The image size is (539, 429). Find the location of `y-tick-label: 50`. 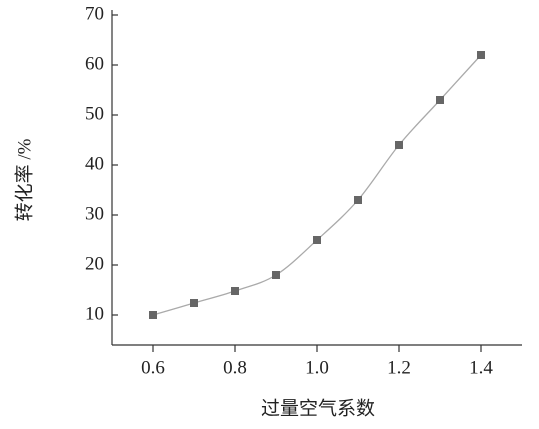

y-tick-label: 50 is located at coordinates (94, 113).